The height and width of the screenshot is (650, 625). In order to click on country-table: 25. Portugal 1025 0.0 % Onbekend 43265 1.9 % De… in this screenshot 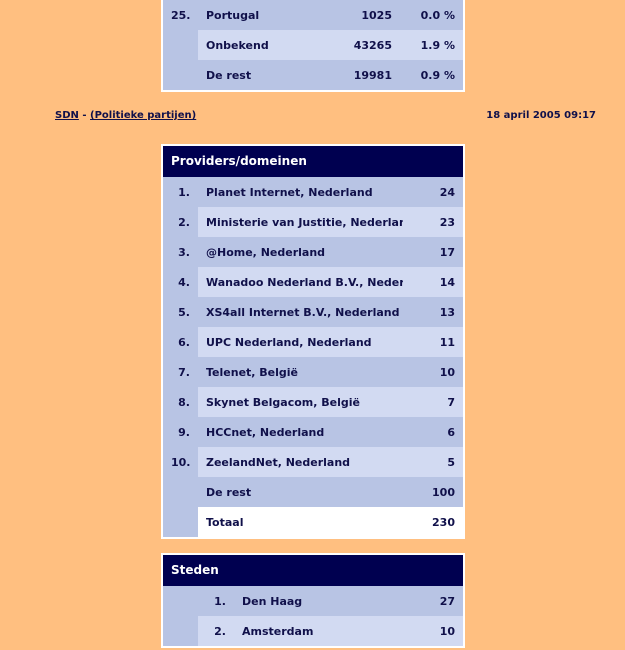, I will do `click(313, 46)`.